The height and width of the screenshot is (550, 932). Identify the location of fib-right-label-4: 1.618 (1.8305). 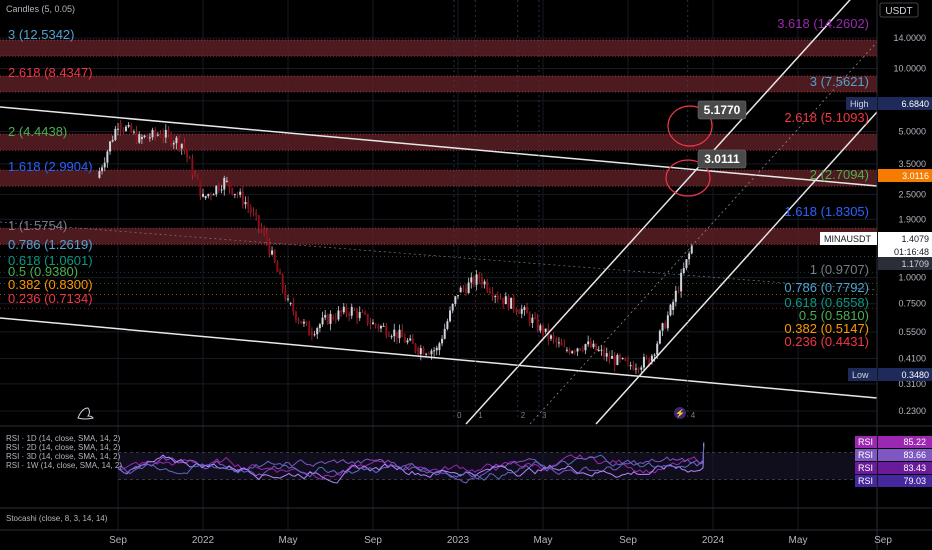
(826, 211).